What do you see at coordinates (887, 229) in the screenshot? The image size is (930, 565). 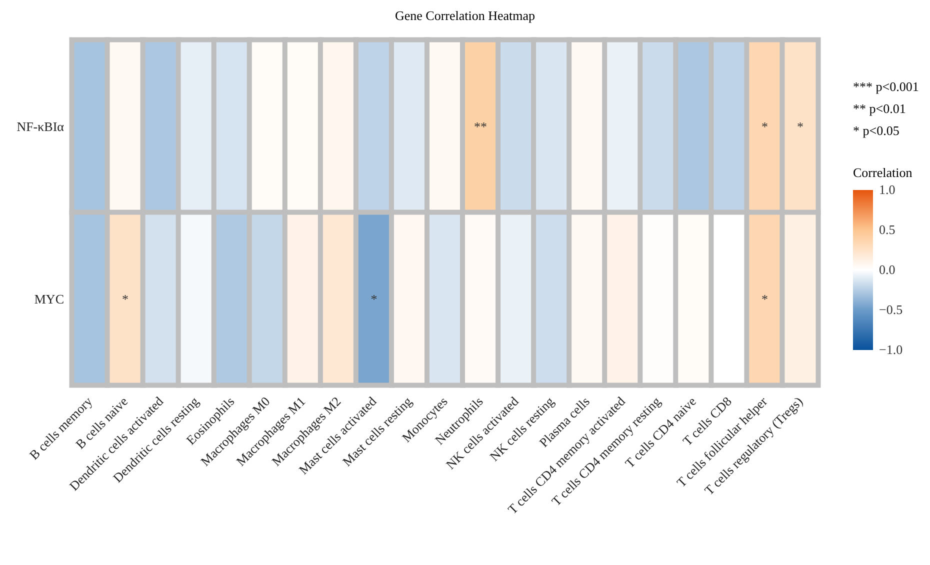 I see `color-bar-label: 0.5` at bounding box center [887, 229].